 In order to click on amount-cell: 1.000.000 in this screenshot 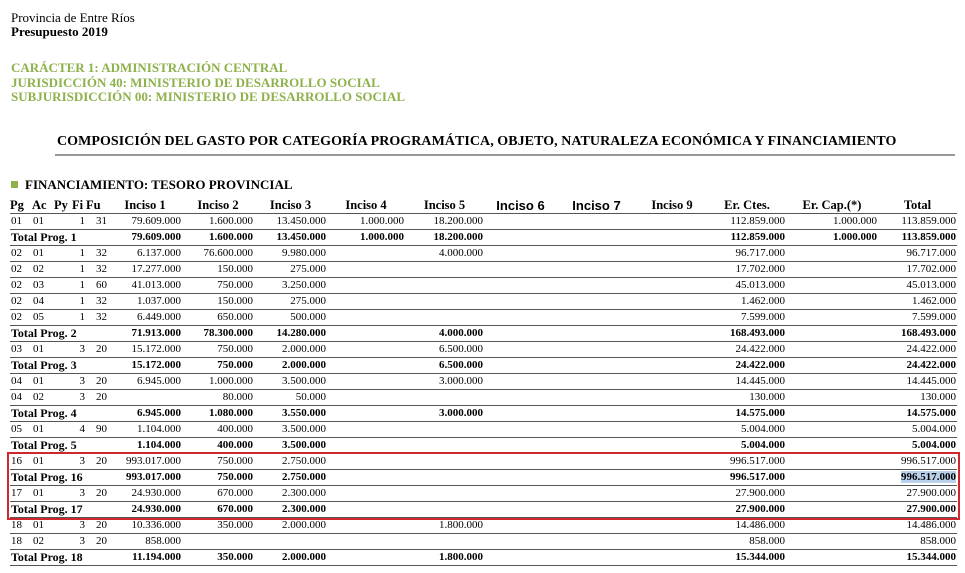, I will do `click(366, 237)`.